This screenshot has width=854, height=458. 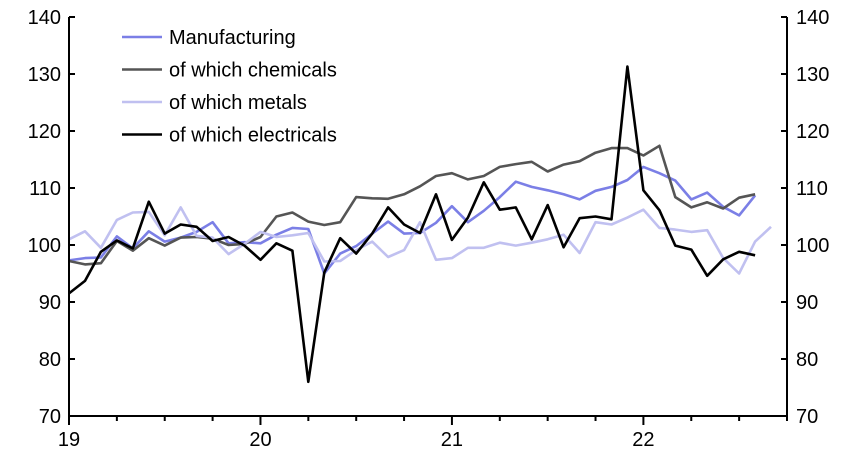 I want to click on y-tick-label-right: 100, so click(x=812, y=246).